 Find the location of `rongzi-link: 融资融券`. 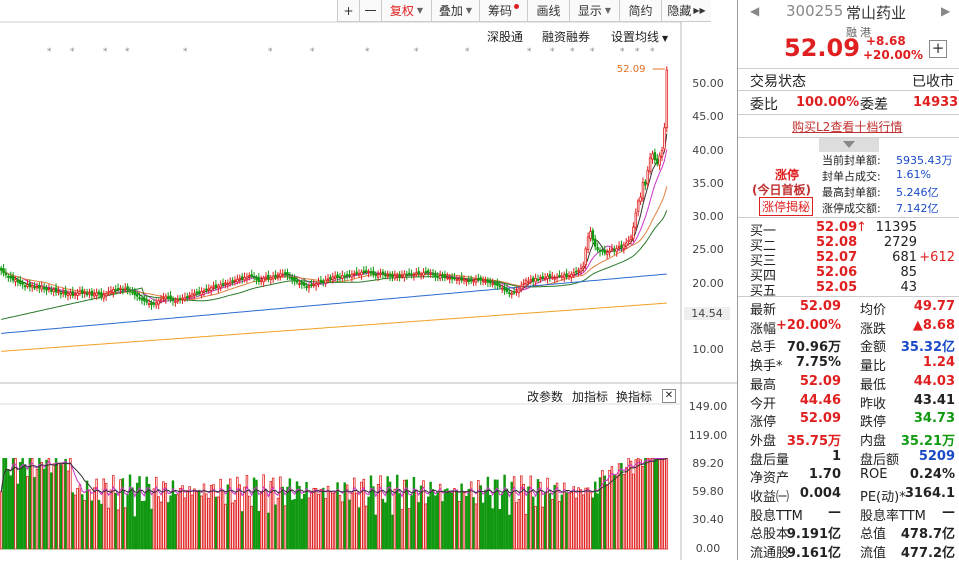

rongzi-link: 融资融券 is located at coordinates (566, 37).